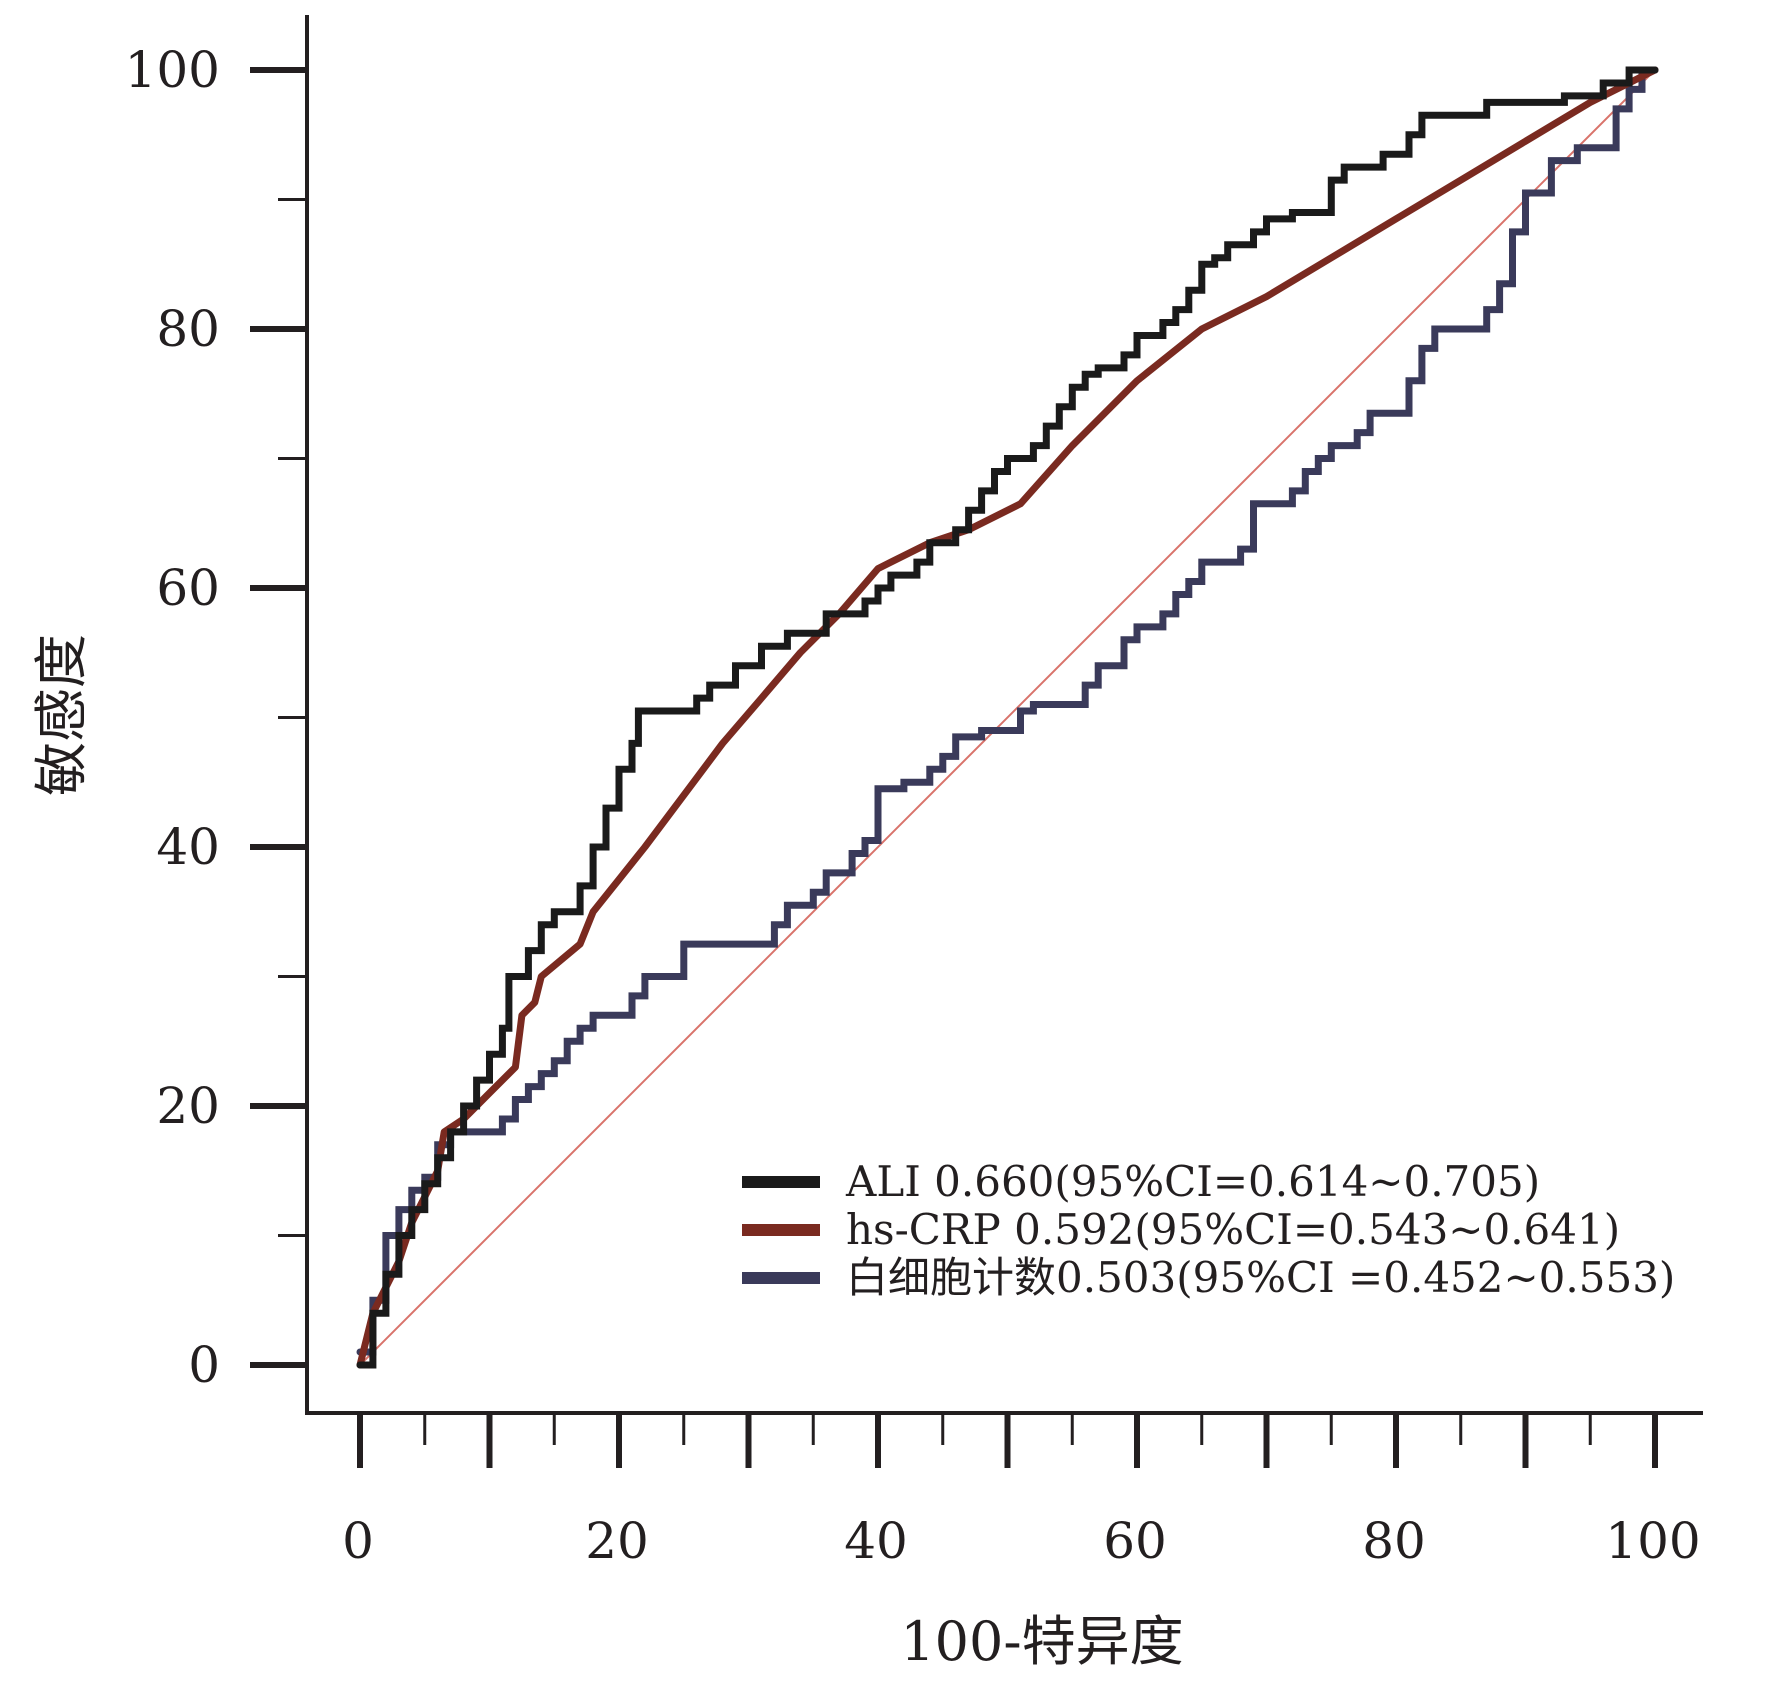 This screenshot has width=1788, height=1702. What do you see at coordinates (188, 588) in the screenshot?
I see `y-tick-label: 60` at bounding box center [188, 588].